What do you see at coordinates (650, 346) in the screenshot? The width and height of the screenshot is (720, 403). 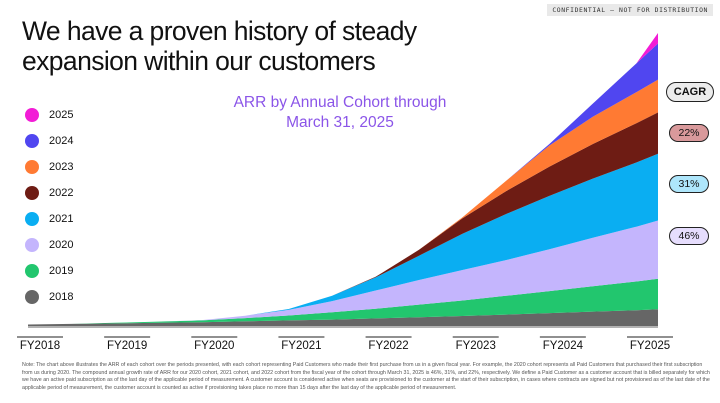 I see `x-tick-label: FY2025` at bounding box center [650, 346].